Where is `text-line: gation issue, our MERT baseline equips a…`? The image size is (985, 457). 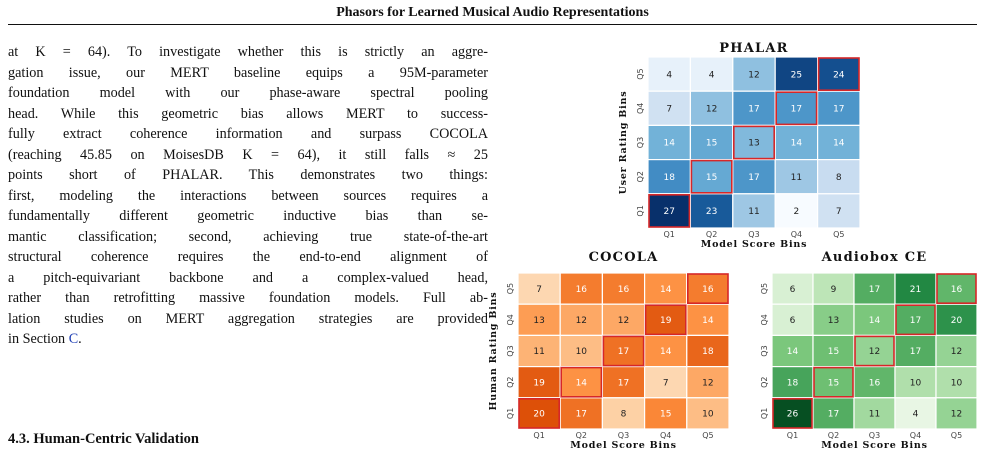 text-line: gation issue, our MERT baseline equips a… is located at coordinates (248, 72).